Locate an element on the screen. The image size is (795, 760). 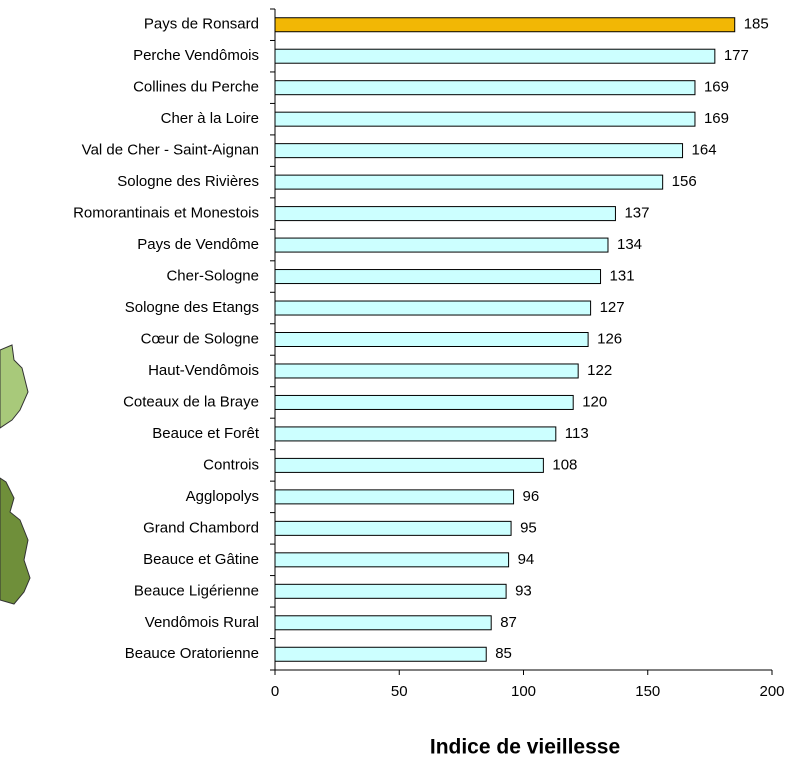
value-label: 126 is located at coordinates (609, 338).